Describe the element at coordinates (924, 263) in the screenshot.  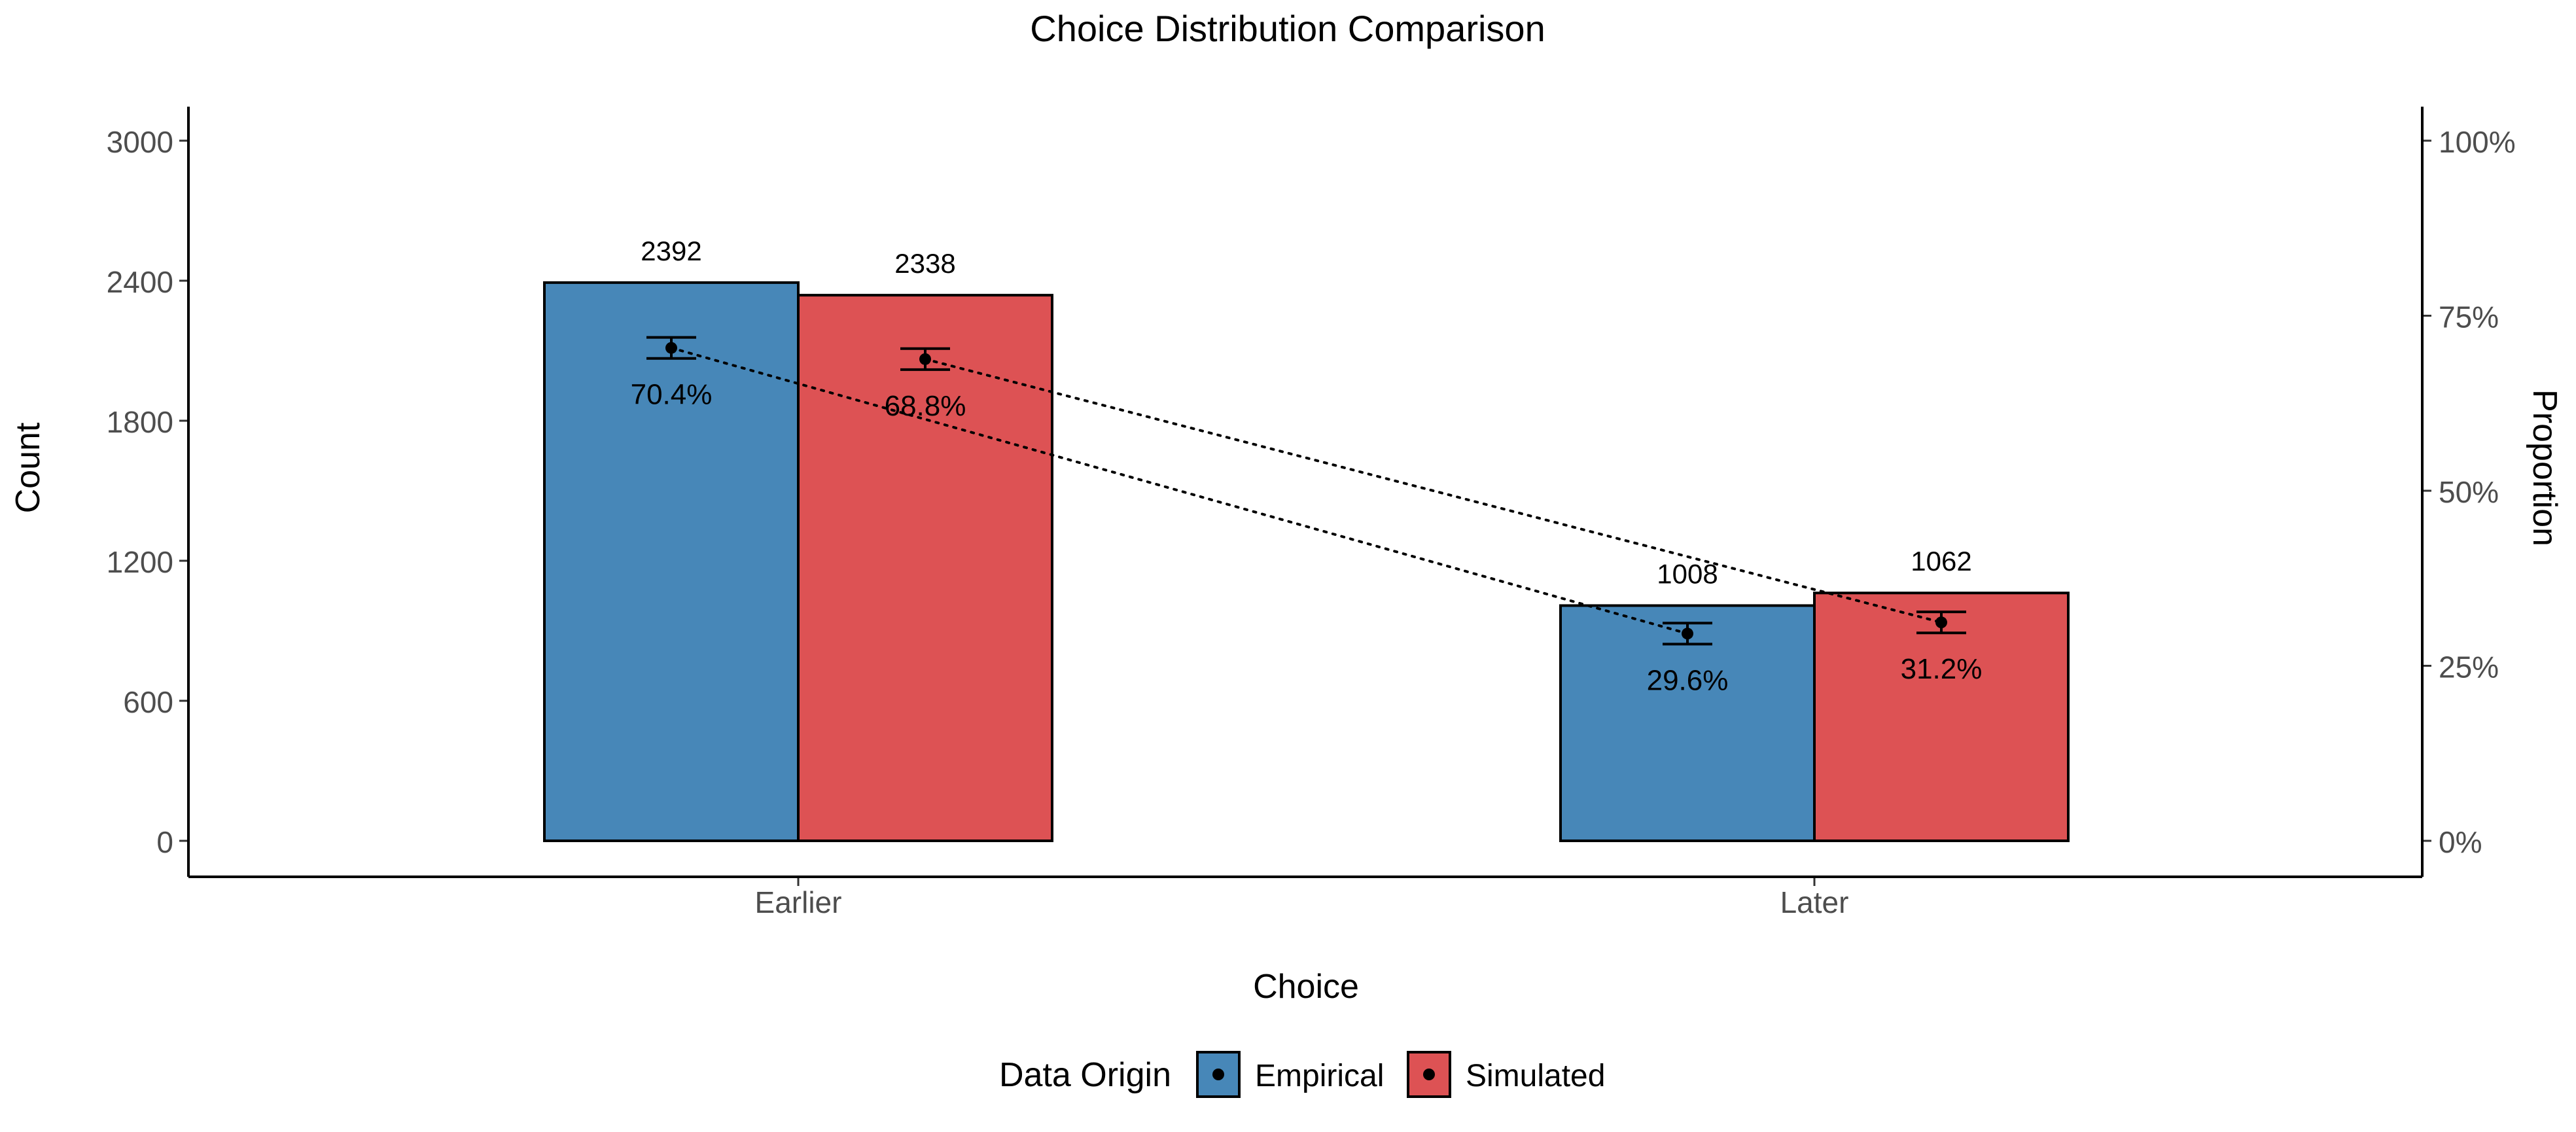
I see `bar-value-label: 2338` at that location.